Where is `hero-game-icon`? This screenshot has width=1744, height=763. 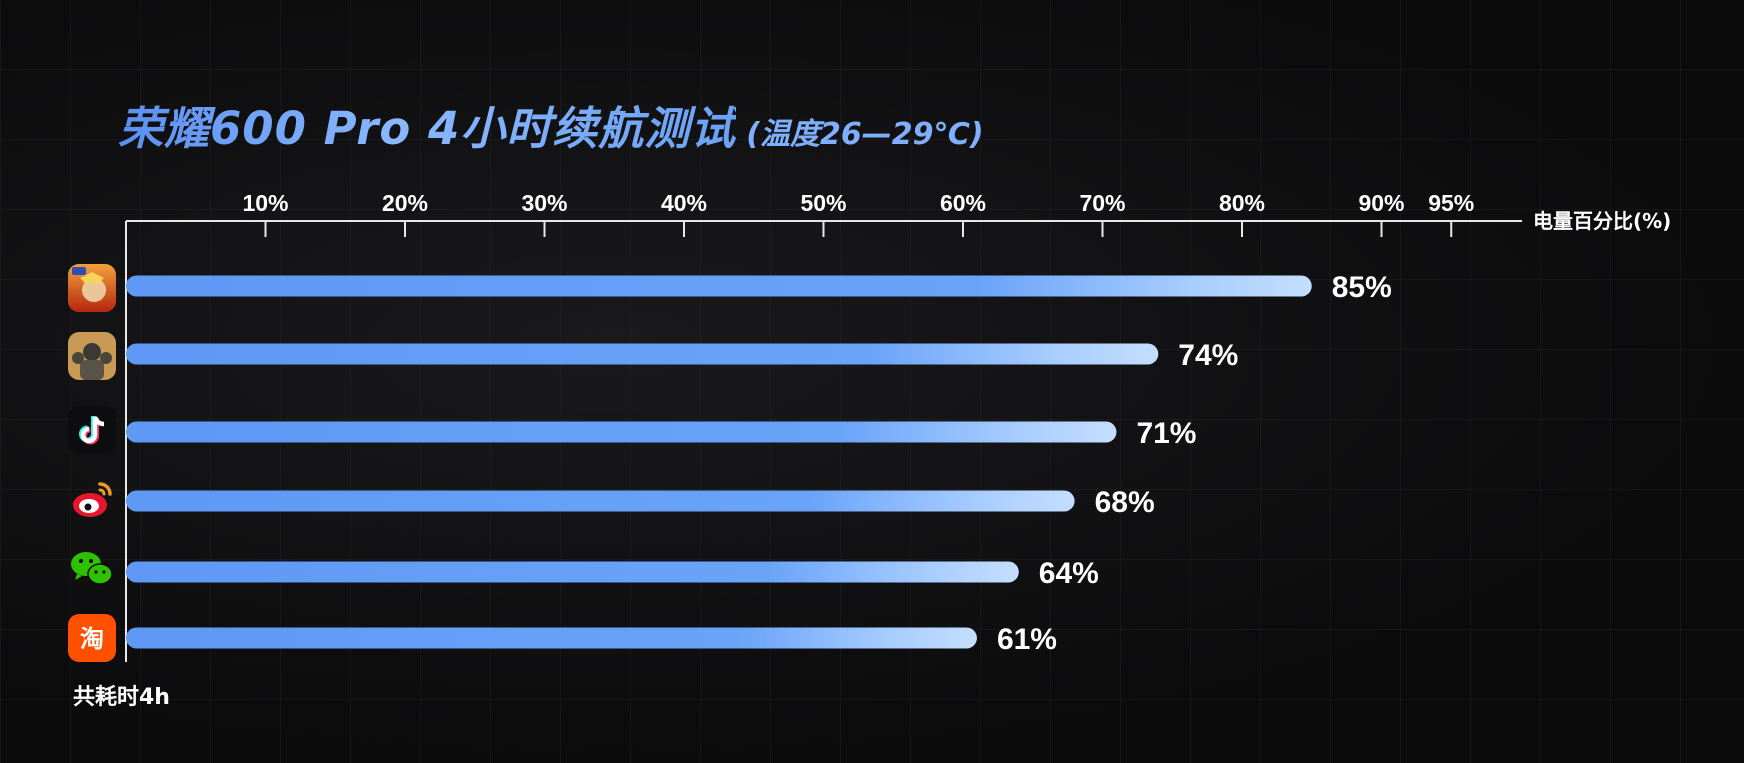 hero-game-icon is located at coordinates (92, 288).